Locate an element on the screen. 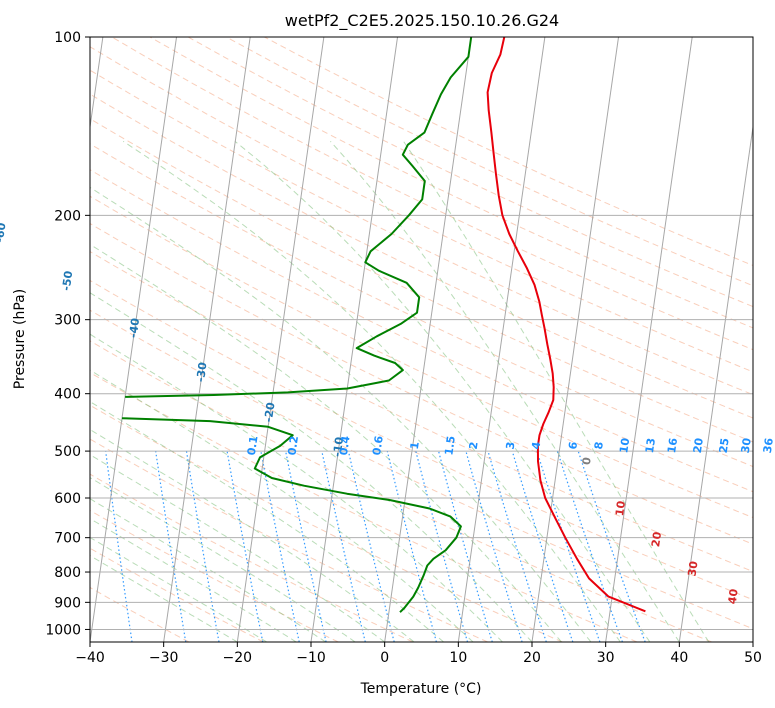 This screenshot has width=775, height=708. y-tick-label: 800 is located at coordinates (67, 573).